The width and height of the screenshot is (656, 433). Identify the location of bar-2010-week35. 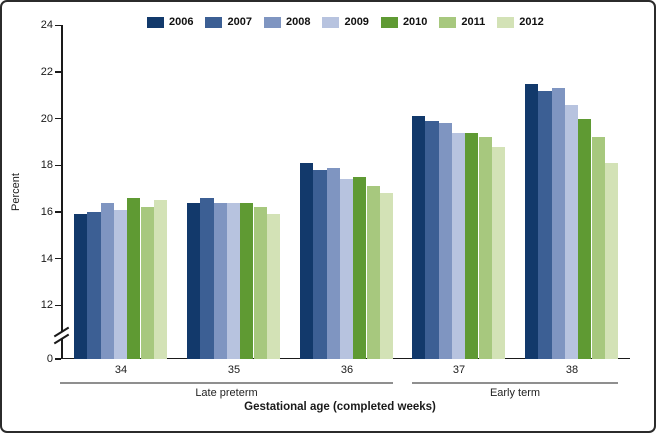
(247, 280).